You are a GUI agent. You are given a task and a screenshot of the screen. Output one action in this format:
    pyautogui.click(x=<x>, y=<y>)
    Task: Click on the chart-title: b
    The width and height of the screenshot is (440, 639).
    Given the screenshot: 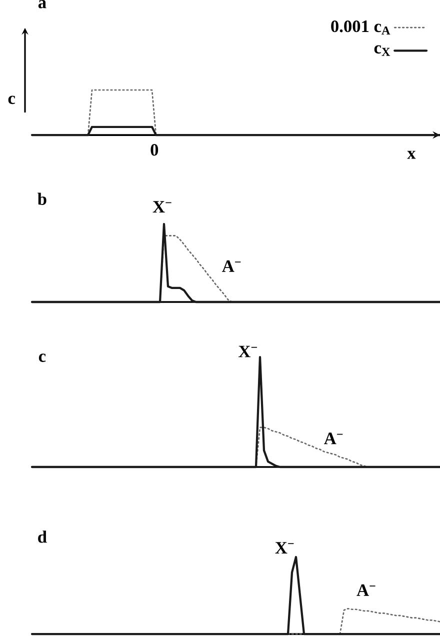 What is the action you would take?
    pyautogui.click(x=42, y=198)
    